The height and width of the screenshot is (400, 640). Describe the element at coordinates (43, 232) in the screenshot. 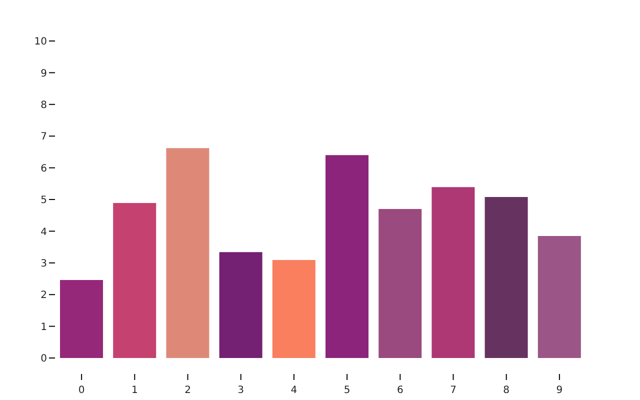

I see `y-tick-label: 4` at that location.